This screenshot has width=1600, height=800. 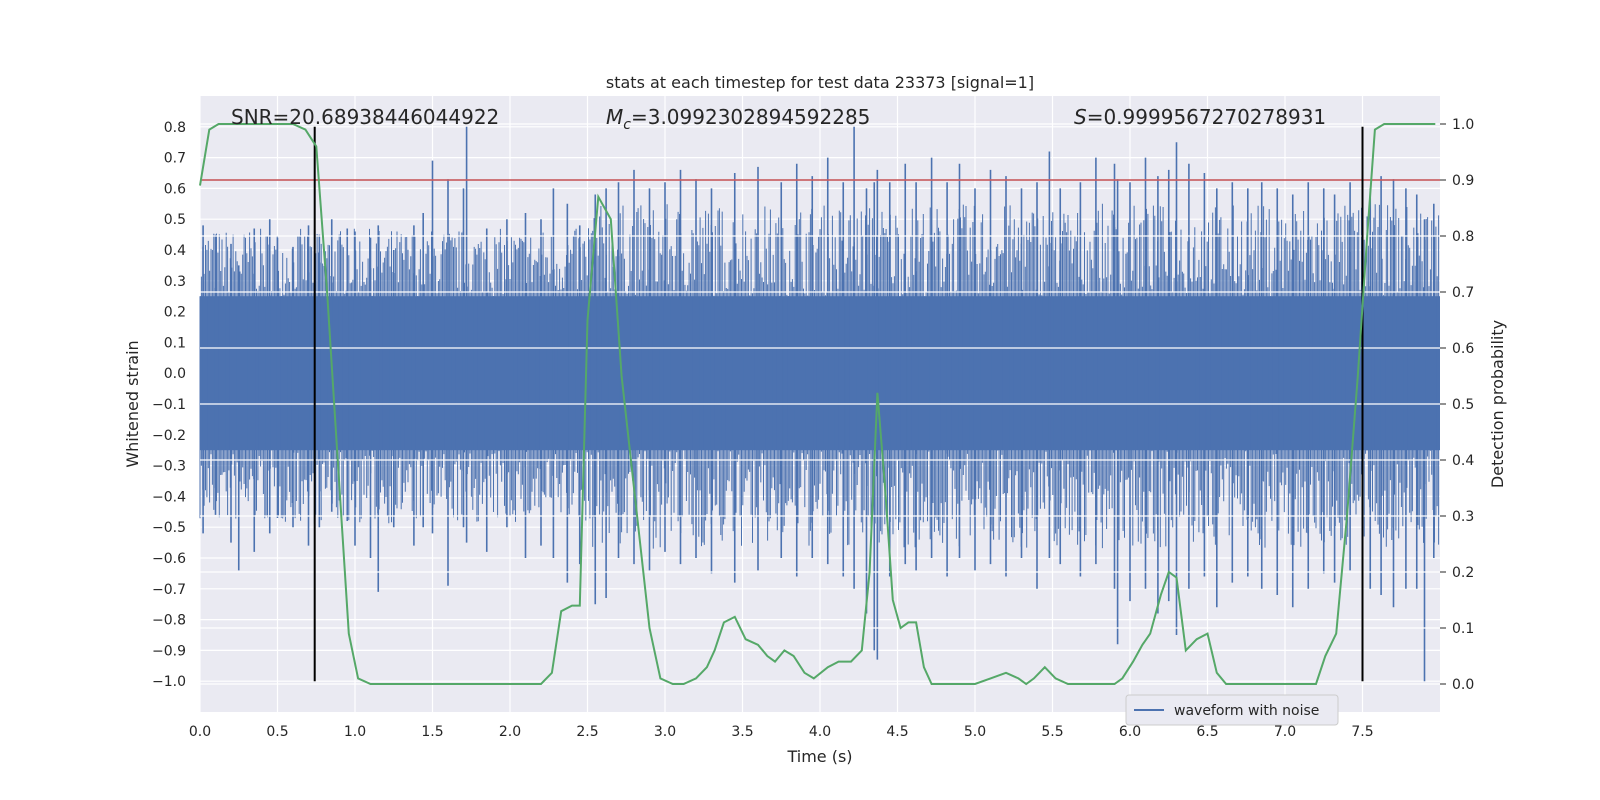 I want to click on y-tick-label: −0.5, so click(x=169, y=528).